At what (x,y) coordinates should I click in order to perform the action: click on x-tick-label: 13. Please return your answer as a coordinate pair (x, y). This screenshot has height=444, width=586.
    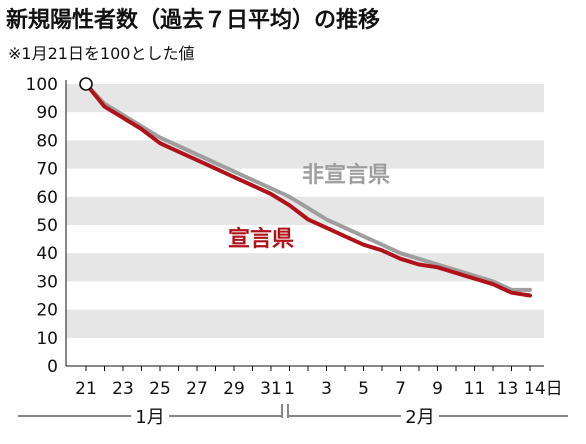
    Looking at the image, I should click on (508, 389).